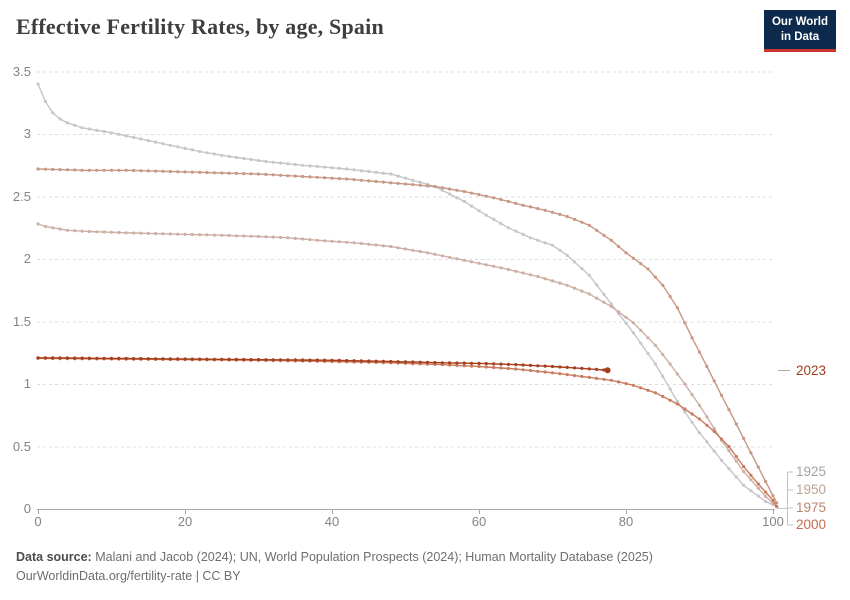 The image size is (850, 600). What do you see at coordinates (27, 508) in the screenshot?
I see `y-tick-label: 0` at bounding box center [27, 508].